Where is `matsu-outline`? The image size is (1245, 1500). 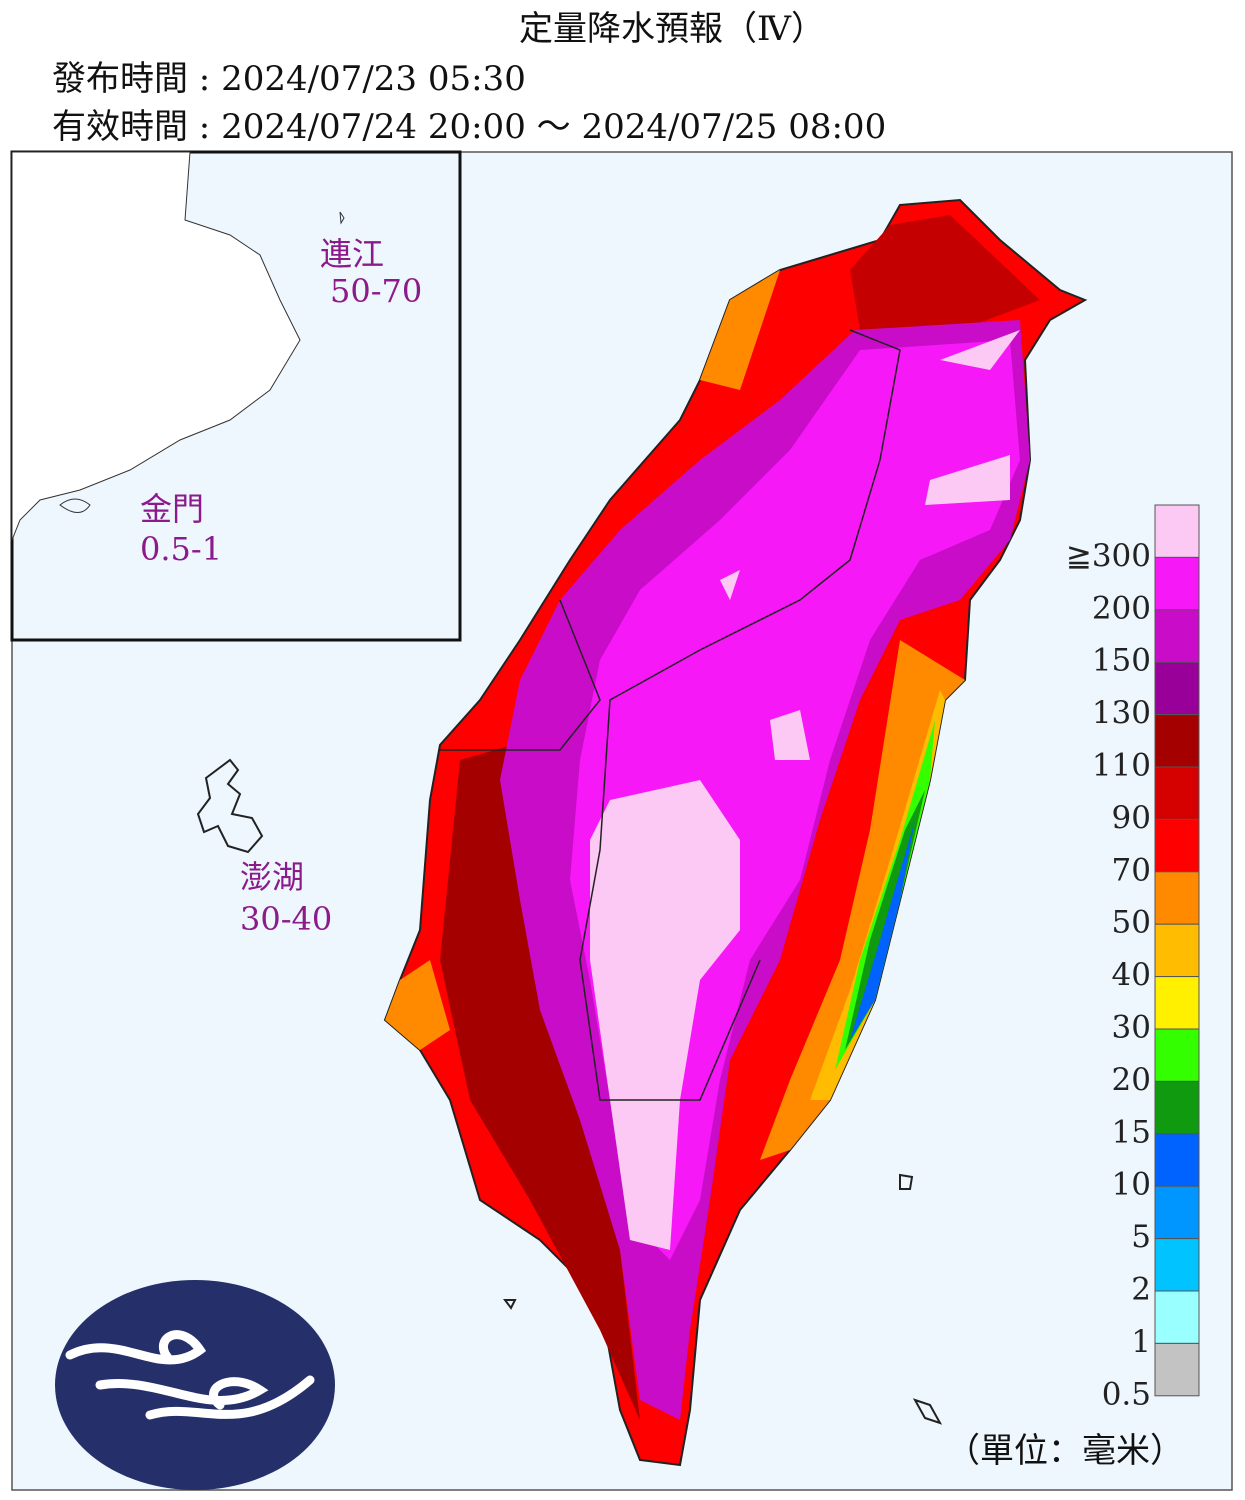
matsu-outline is located at coordinates (337, 228).